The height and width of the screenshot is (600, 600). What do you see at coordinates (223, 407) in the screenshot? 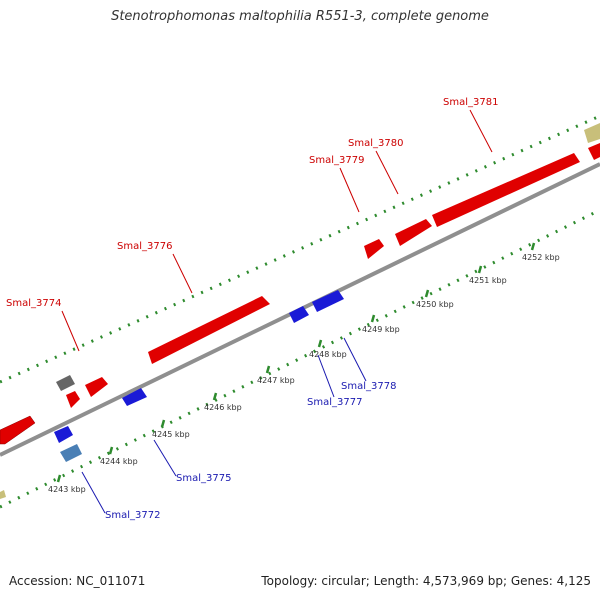
I see `tick-label: 4246 kbp` at bounding box center [223, 407].